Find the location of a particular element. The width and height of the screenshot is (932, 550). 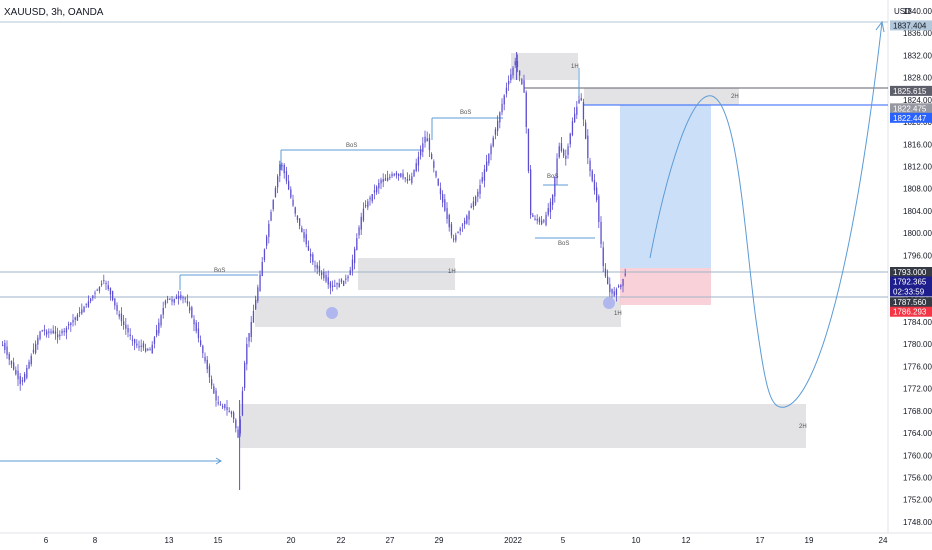

y-tick-label: 1752.000 is located at coordinates (917, 500).